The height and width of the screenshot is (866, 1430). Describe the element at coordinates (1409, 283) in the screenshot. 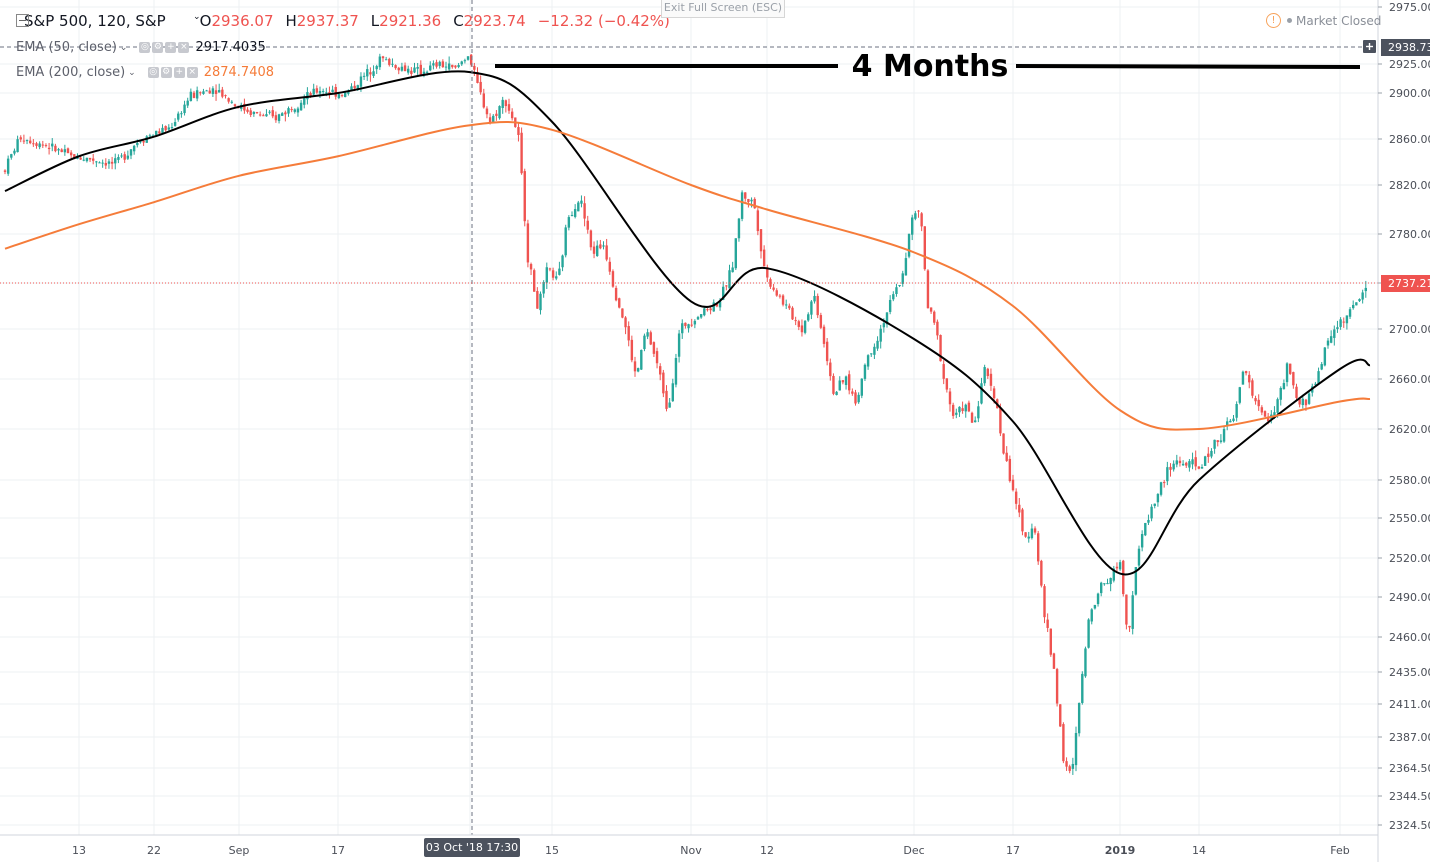

I see `last-price-label: 2737.21` at that location.